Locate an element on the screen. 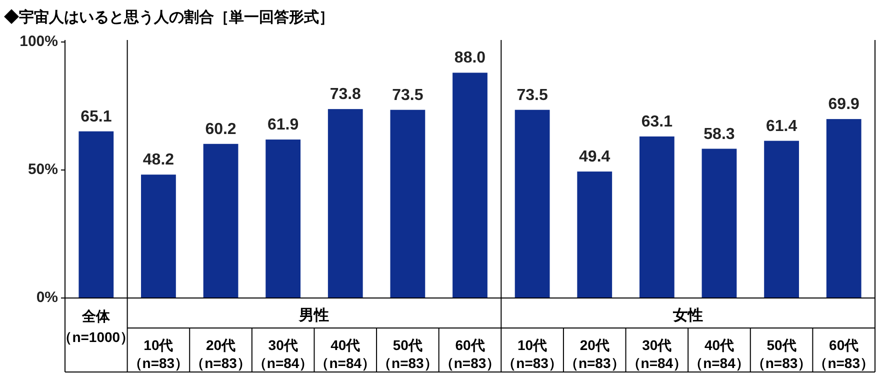 This screenshot has width=880, height=377. data-label: 61.4 is located at coordinates (782, 126).